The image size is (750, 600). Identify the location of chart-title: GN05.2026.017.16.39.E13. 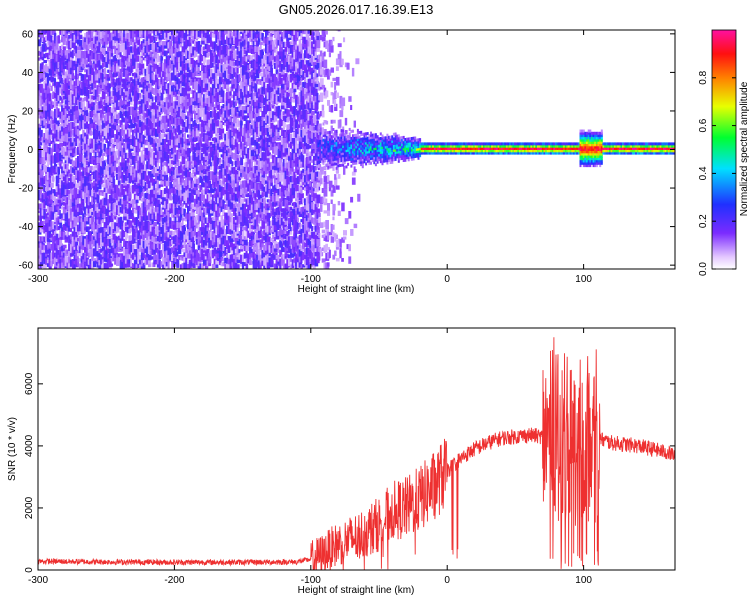
(356, 9).